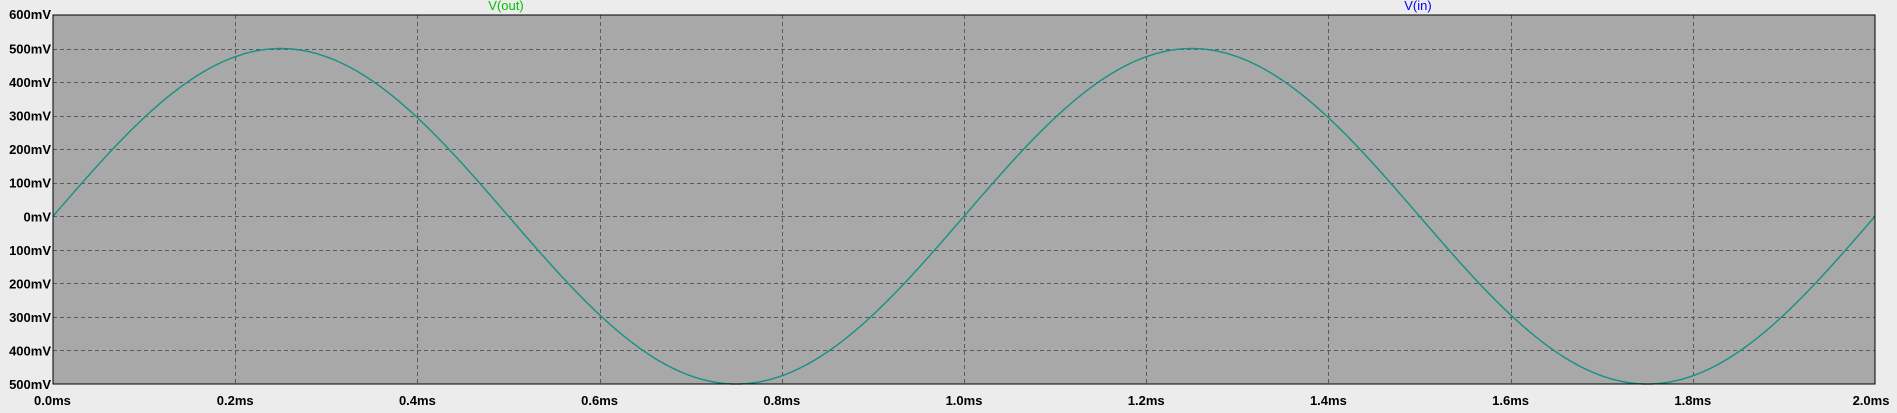 This screenshot has width=1897, height=413. I want to click on y-tick-label: 0mV, so click(38, 216).